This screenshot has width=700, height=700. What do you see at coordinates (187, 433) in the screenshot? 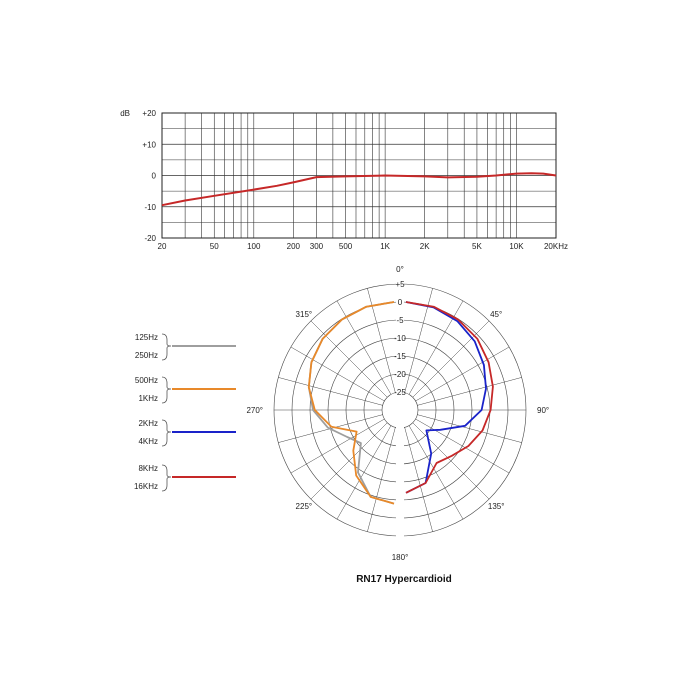
I see `legend-item: 2KHz 4KHz` at bounding box center [187, 433].